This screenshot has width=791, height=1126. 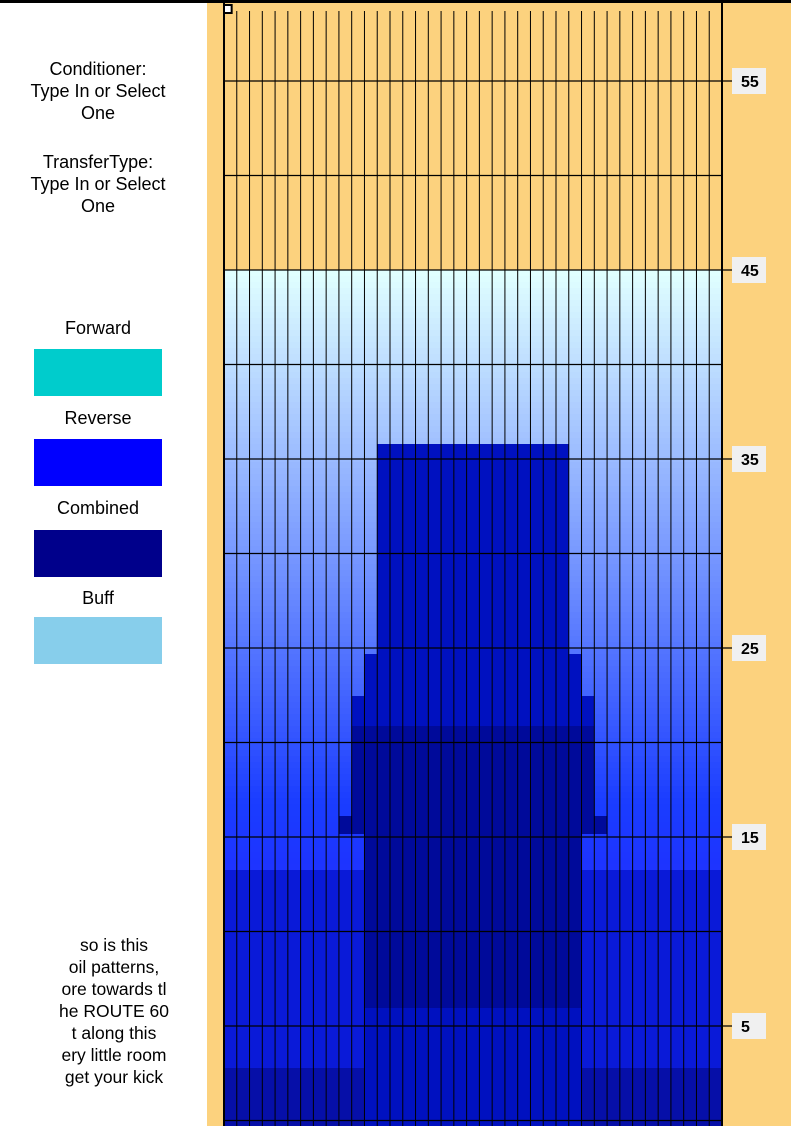 What do you see at coordinates (98, 91) in the screenshot?
I see `conditioner-label: Conditioner: Type In or Select One` at bounding box center [98, 91].